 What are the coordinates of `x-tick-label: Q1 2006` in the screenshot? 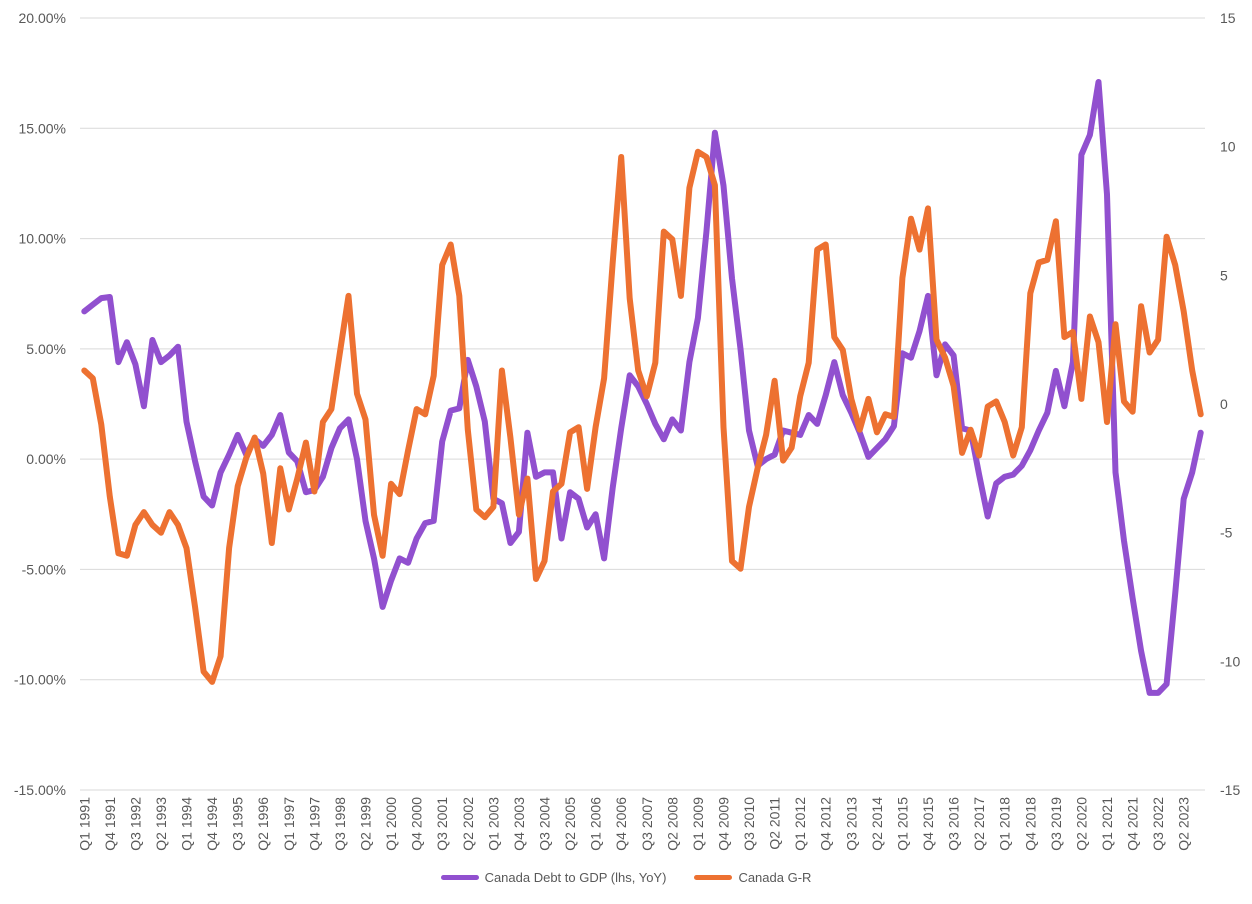 It's located at (596, 824).